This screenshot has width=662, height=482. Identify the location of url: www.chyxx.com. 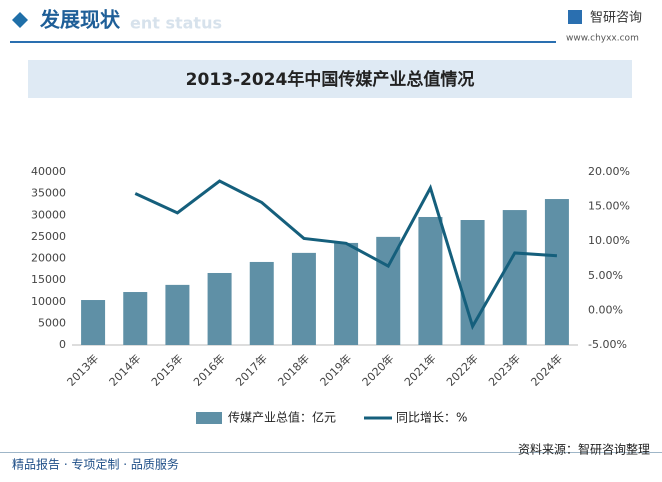
(602, 39).